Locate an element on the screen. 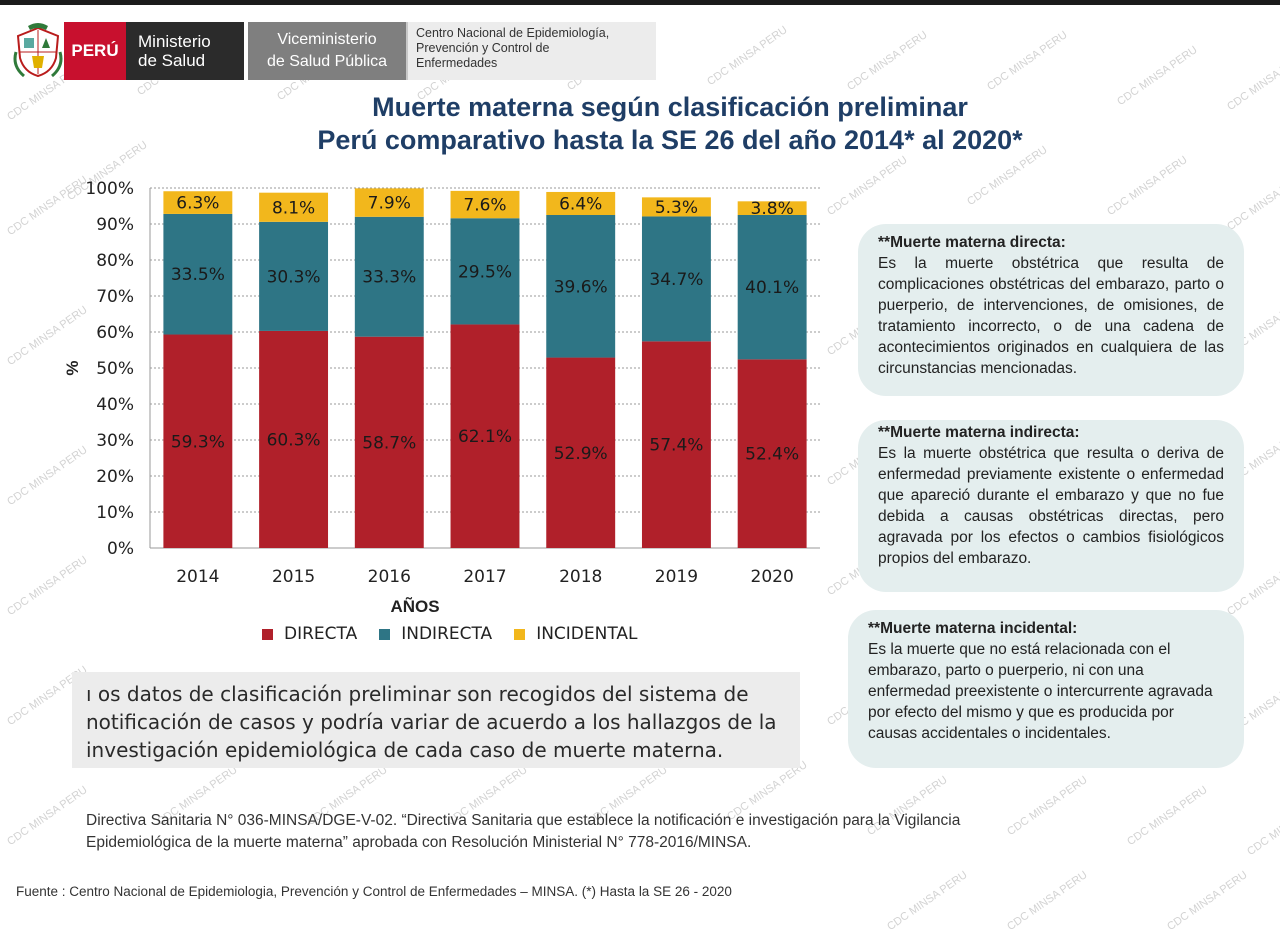 The width and height of the screenshot is (1280, 933). bar-indirecta-2020 is located at coordinates (772, 287).